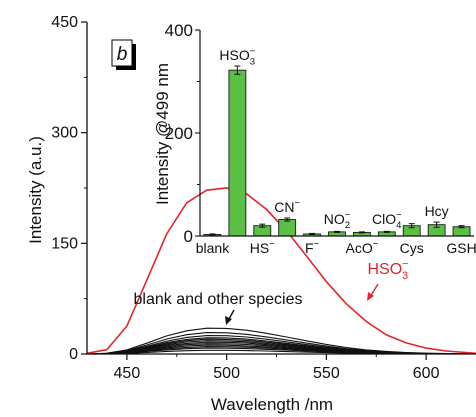 This screenshot has width=476, height=417. I want to click on y-tick-label: 0, so click(73, 354).